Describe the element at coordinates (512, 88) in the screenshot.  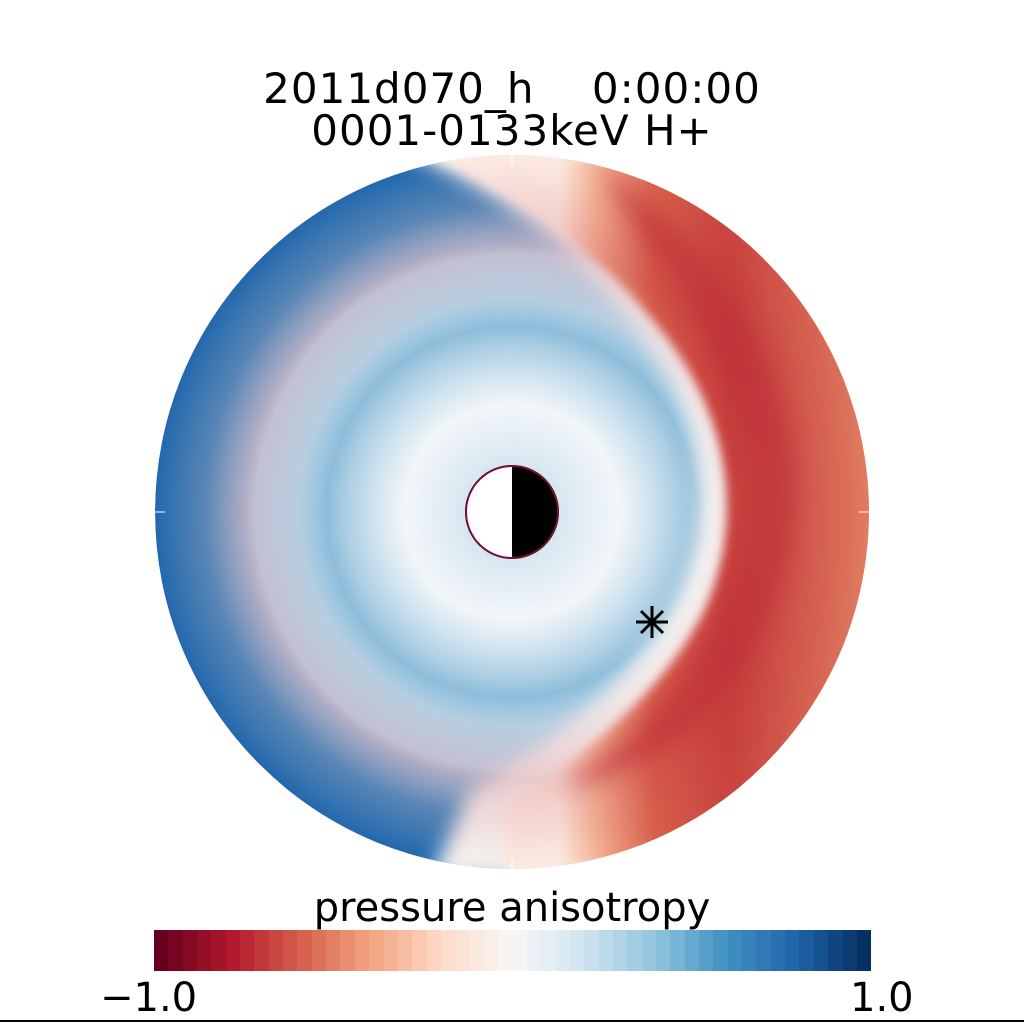
I see `chart-title: 2011d070_h 0:00:00` at that location.